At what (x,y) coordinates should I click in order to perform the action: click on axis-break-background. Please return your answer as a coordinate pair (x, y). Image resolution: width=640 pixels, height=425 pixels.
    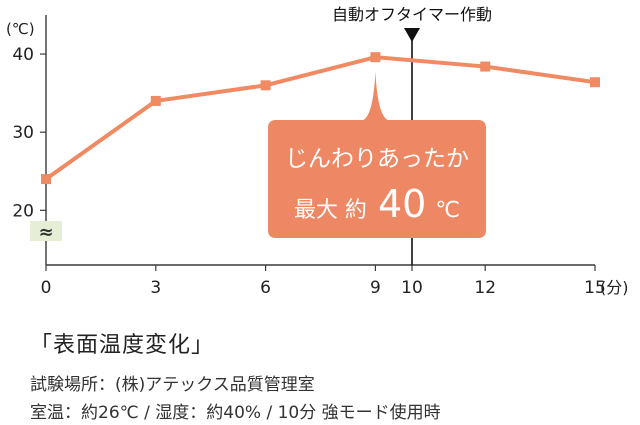
    Looking at the image, I should click on (46, 231).